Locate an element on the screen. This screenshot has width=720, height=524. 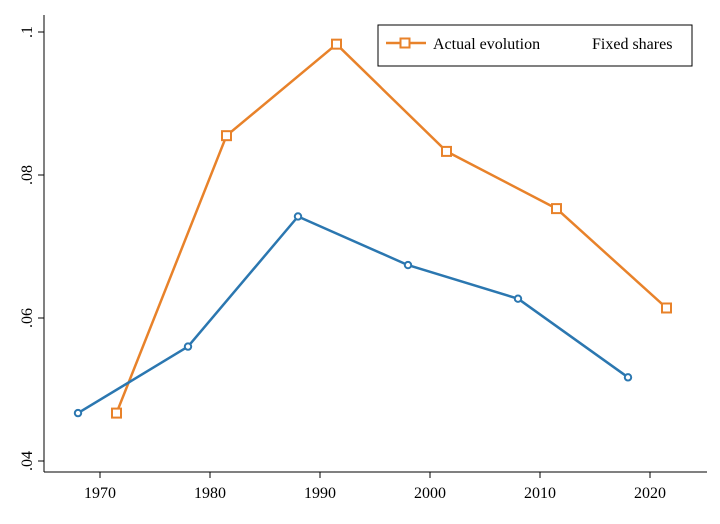
legend: Actual evolution Fixed shares is located at coordinates (535, 45).